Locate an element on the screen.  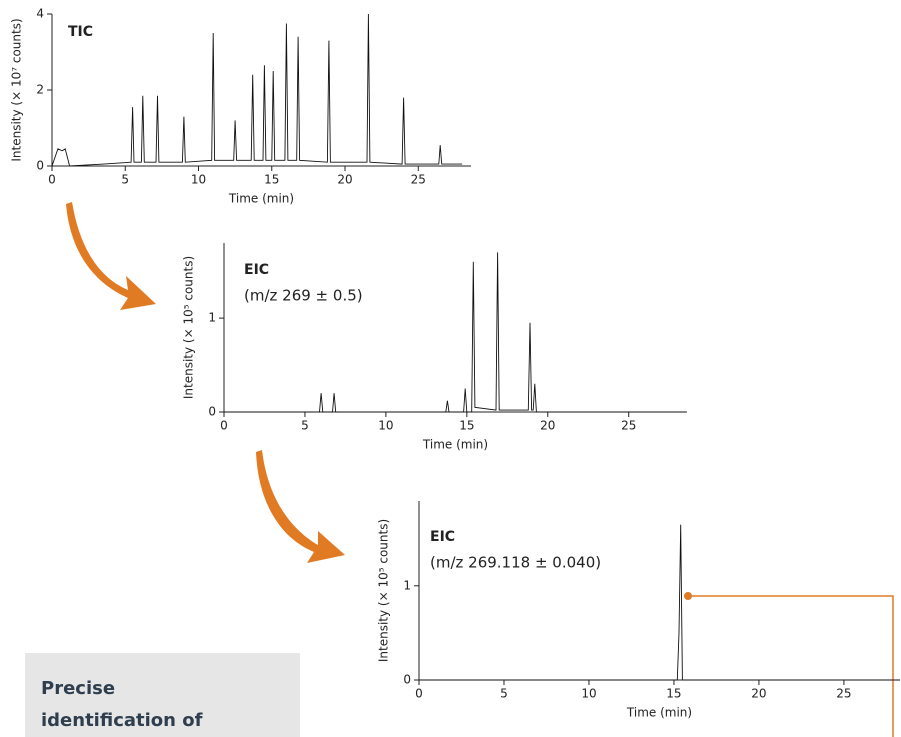
y-tick-label: 2 is located at coordinates (40, 90).